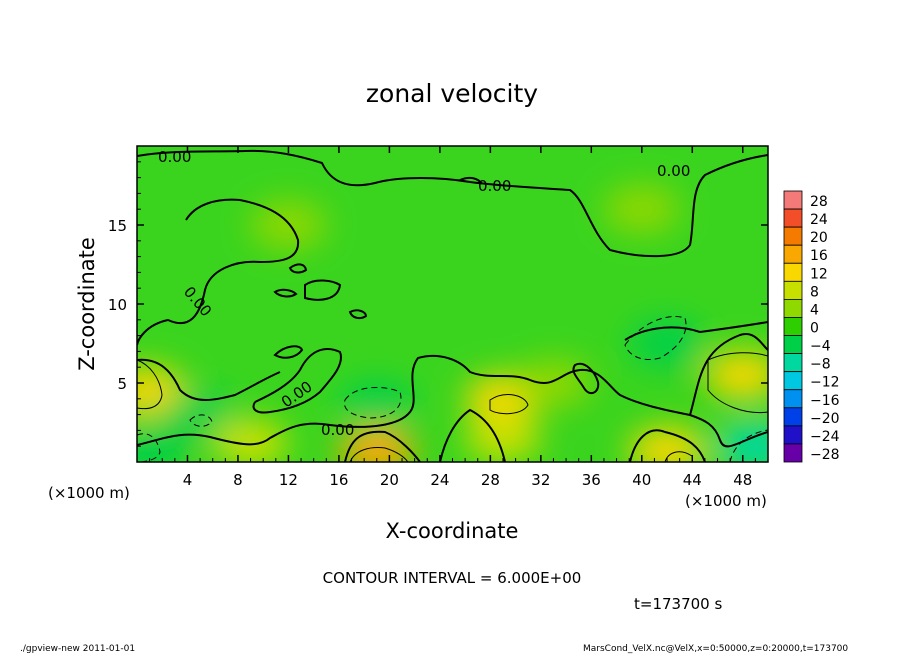 This screenshot has height=654, width=904. What do you see at coordinates (188, 480) in the screenshot?
I see `x-tick-label: 4` at bounding box center [188, 480].